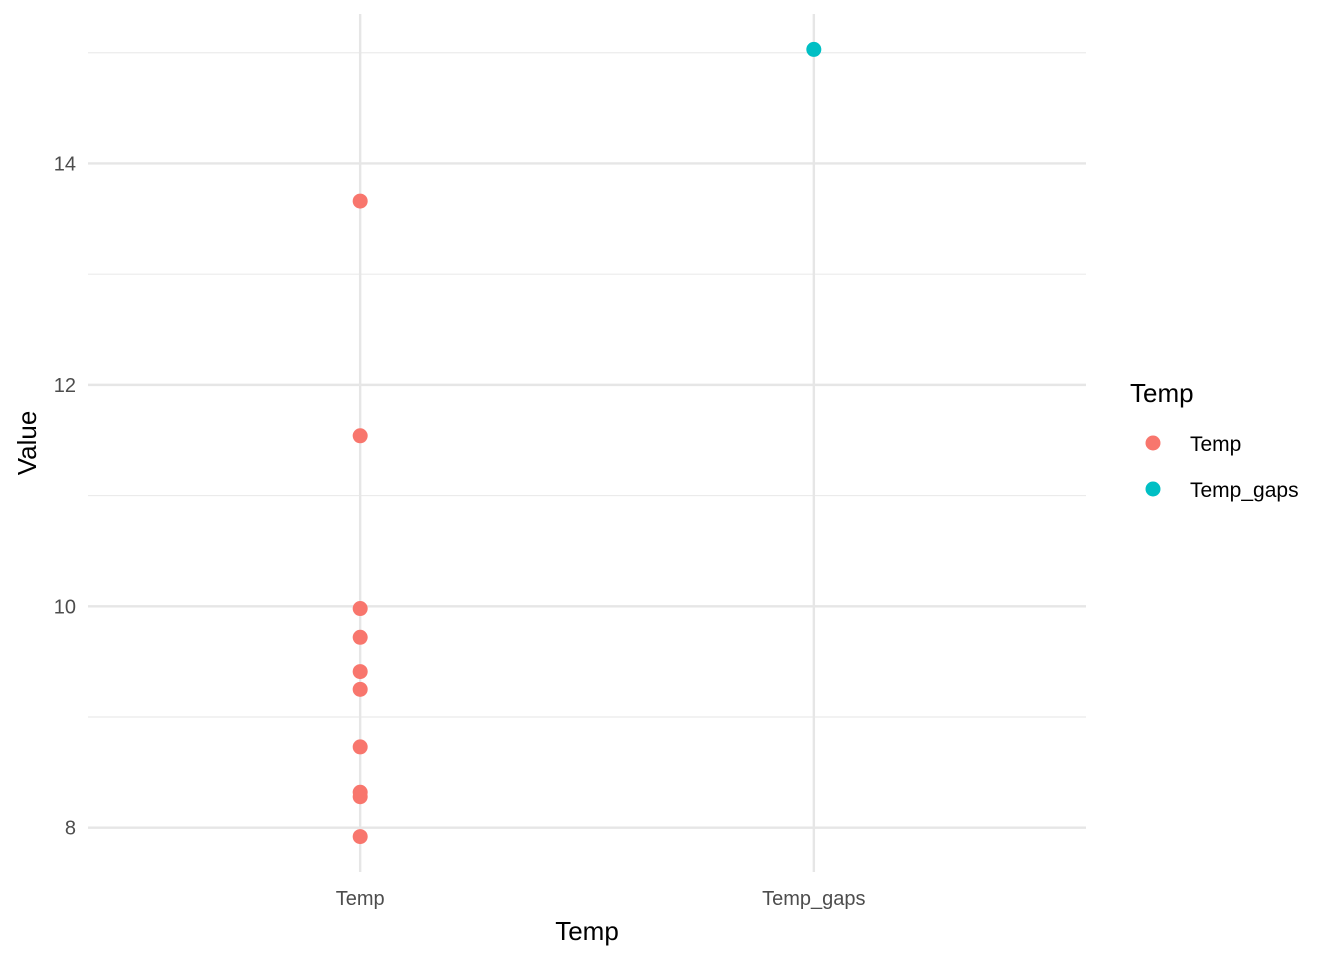  What do you see at coordinates (1153, 443) in the screenshot?
I see `legend-key-temp` at bounding box center [1153, 443].